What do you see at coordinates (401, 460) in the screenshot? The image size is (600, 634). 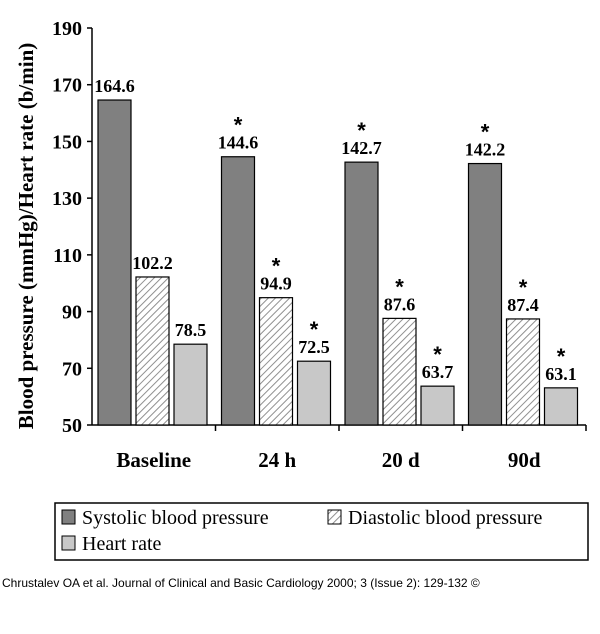 I see `x-category-label: 20 d` at bounding box center [401, 460].